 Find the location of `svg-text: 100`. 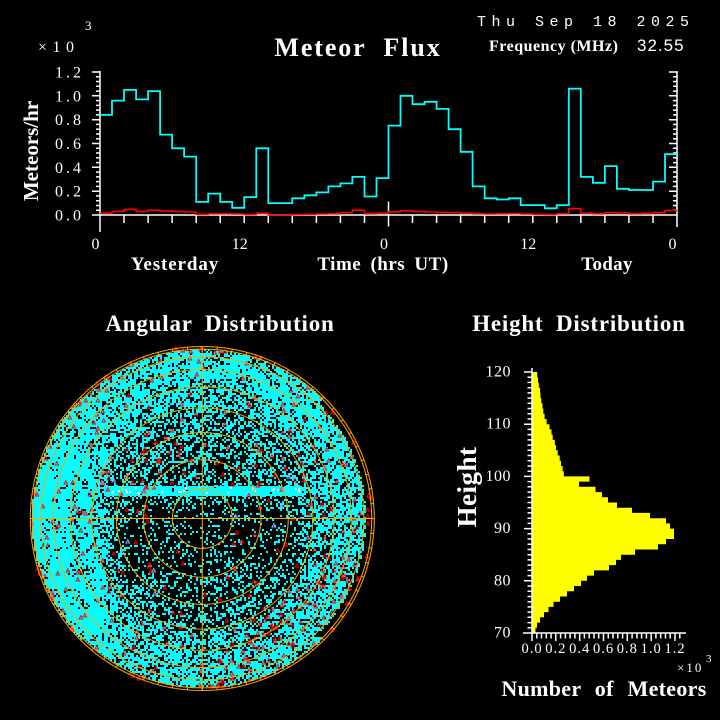

svg-text: 100 is located at coordinates (499, 476).